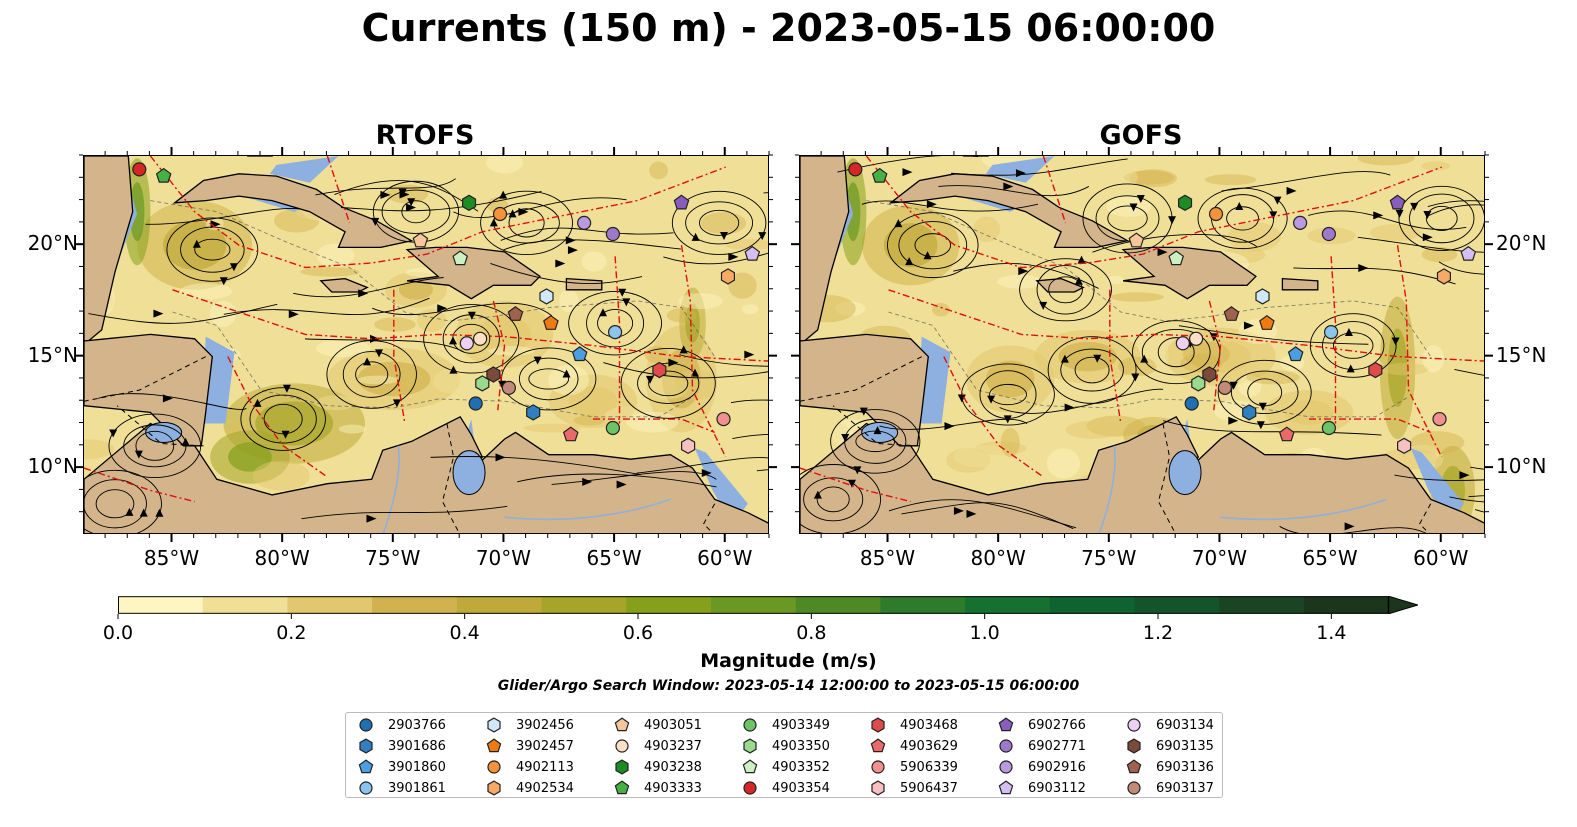 Image resolution: width=1577 pixels, height=827 pixels. Describe the element at coordinates (984, 633) in the screenshot. I see `colorbar-tick-label: 1.0` at that location.